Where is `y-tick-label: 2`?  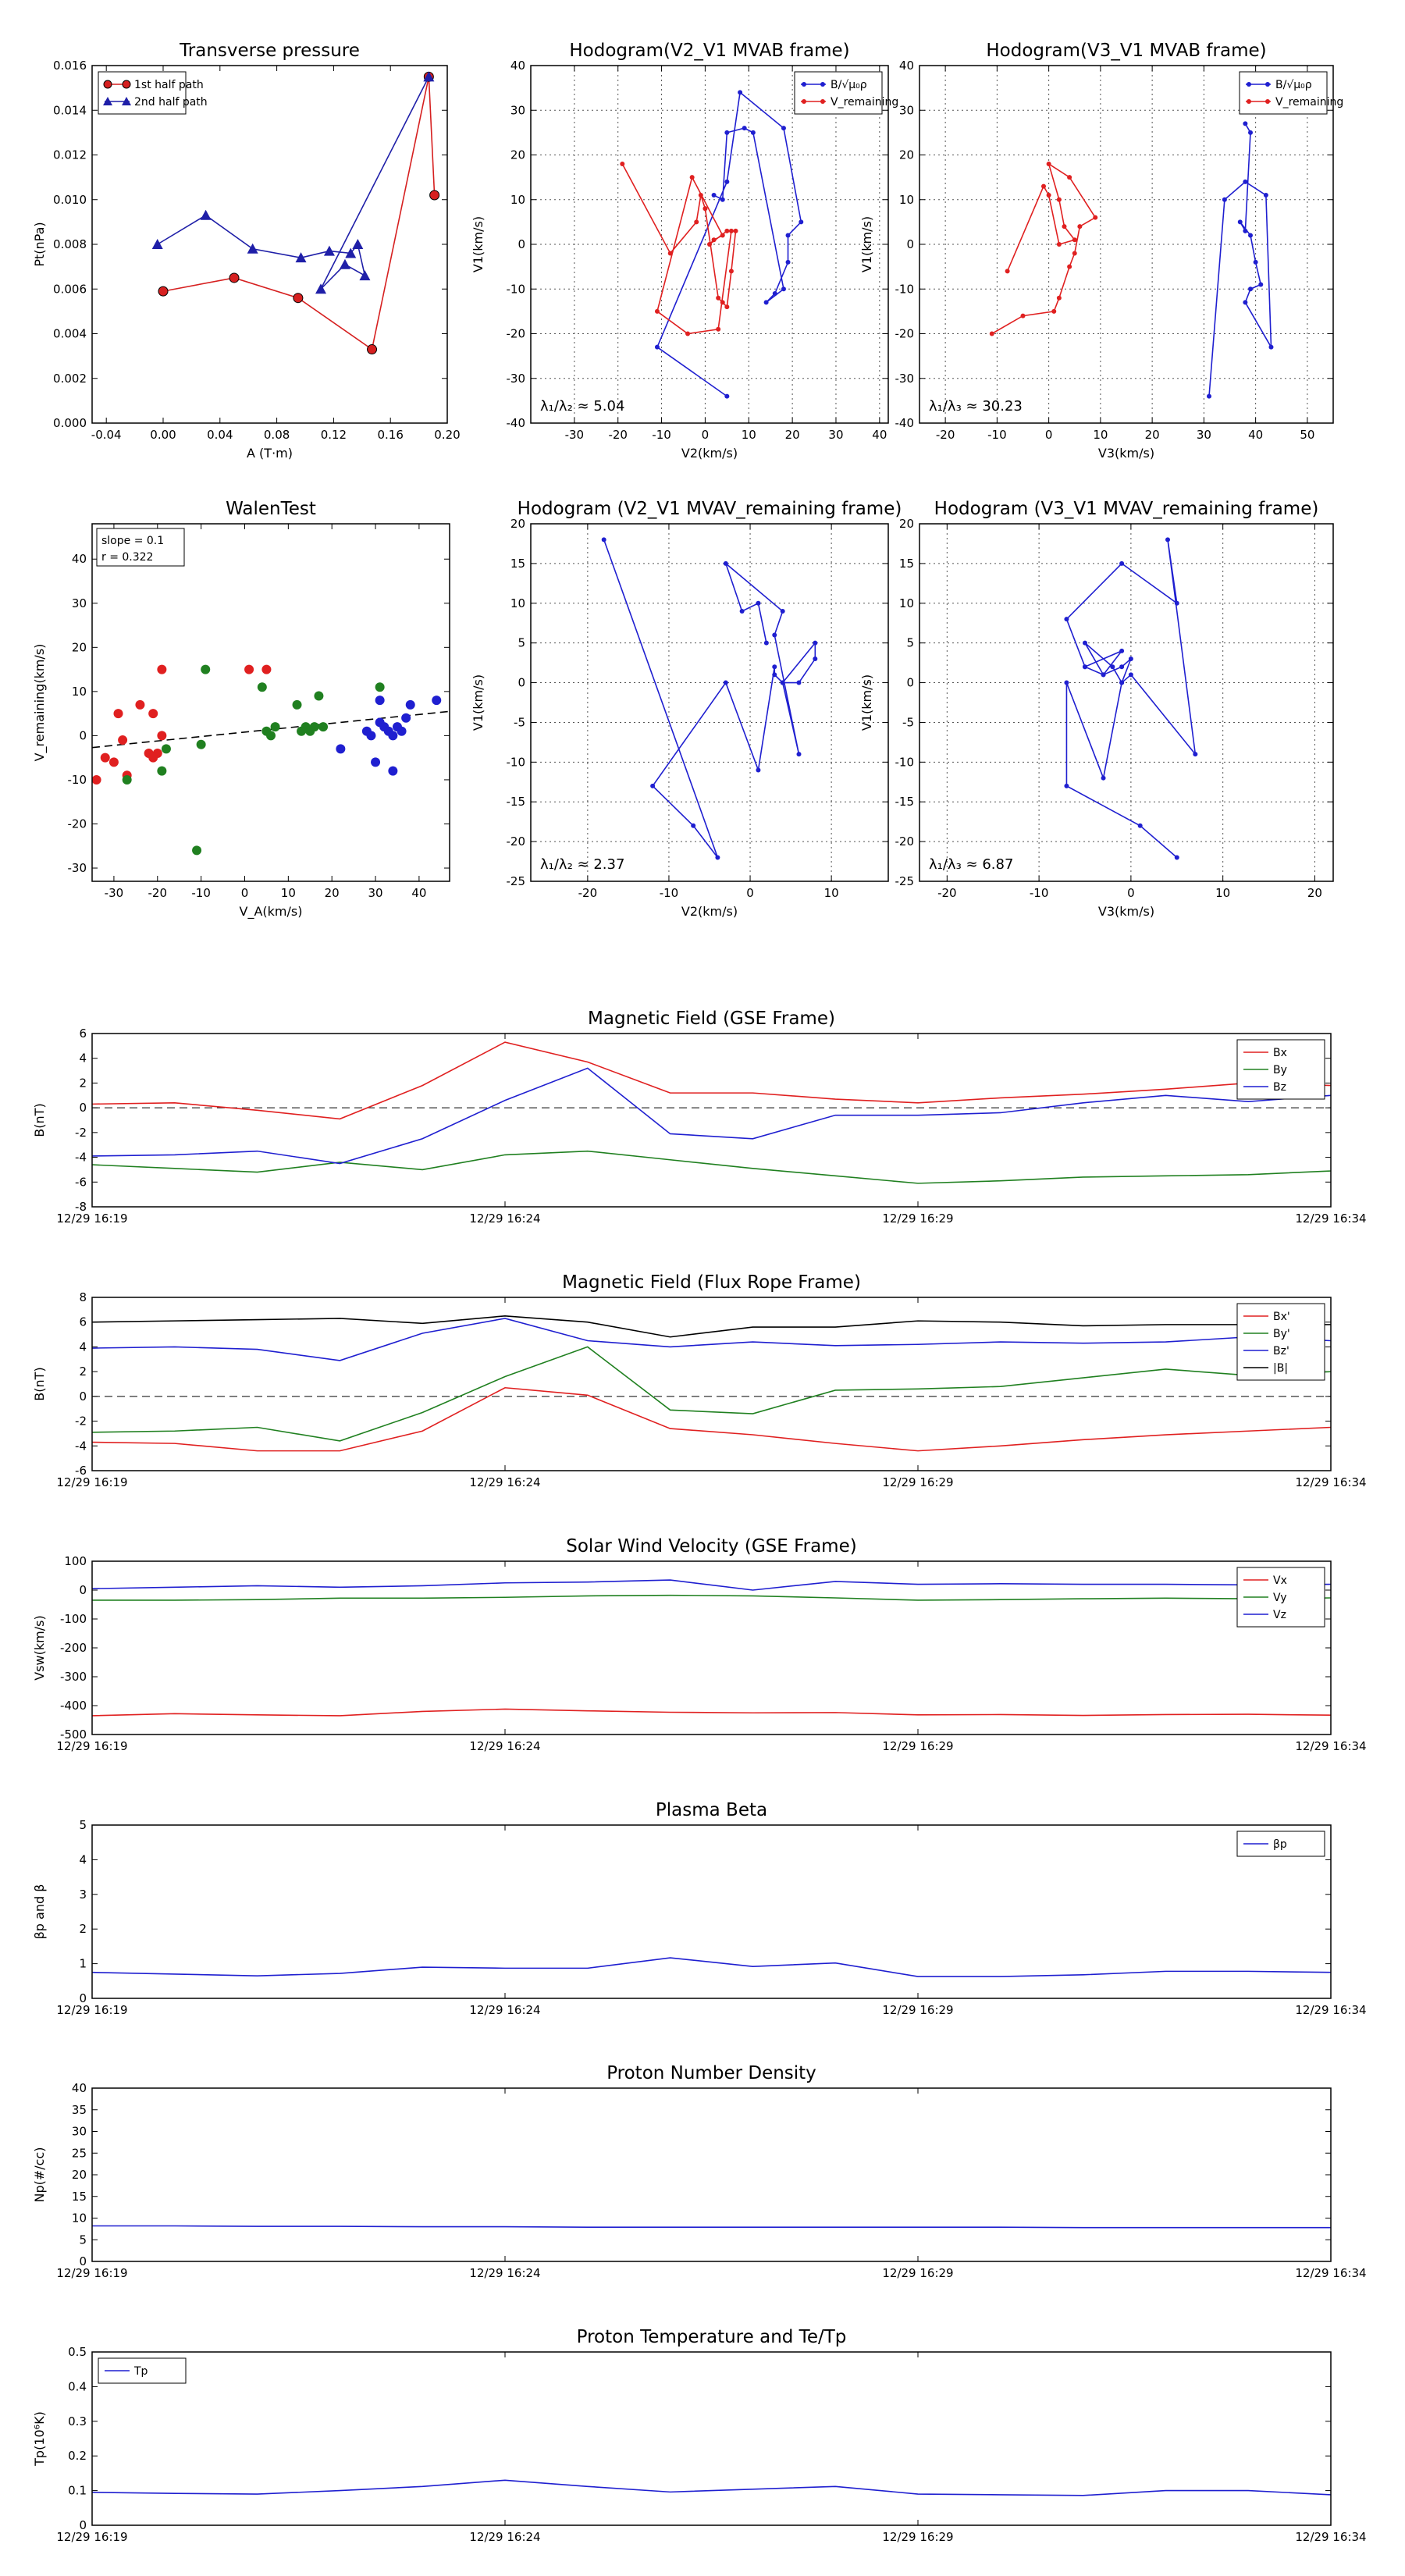 y-tick-label: 2 is located at coordinates (83, 1929).